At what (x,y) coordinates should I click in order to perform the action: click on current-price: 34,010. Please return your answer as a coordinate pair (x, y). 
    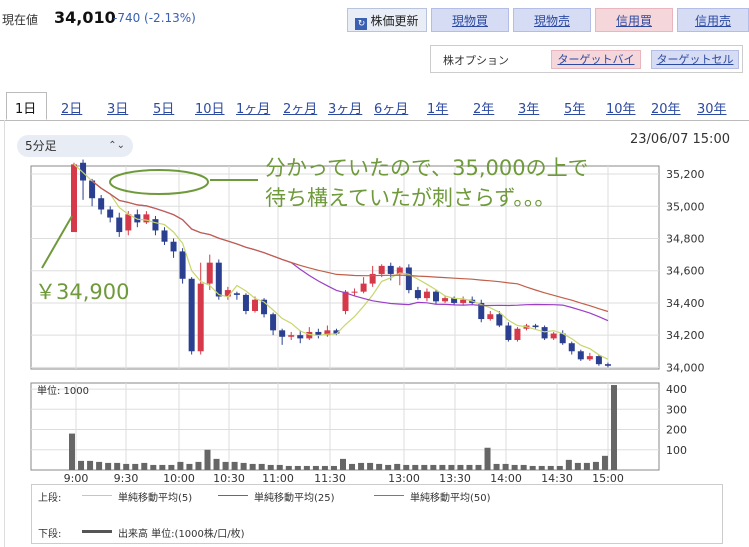
    Looking at the image, I should click on (85, 17).